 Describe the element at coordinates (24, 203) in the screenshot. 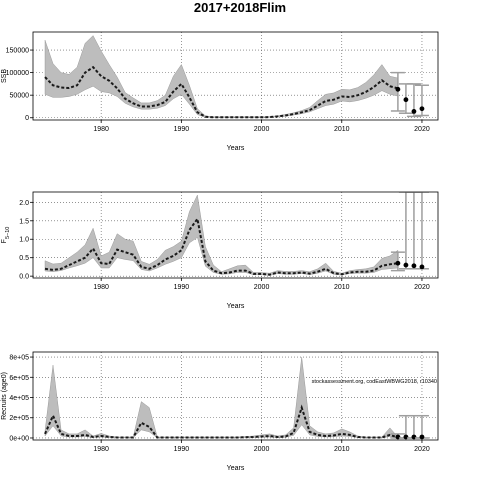

I see `y-tick-label: 2.0` at that location.